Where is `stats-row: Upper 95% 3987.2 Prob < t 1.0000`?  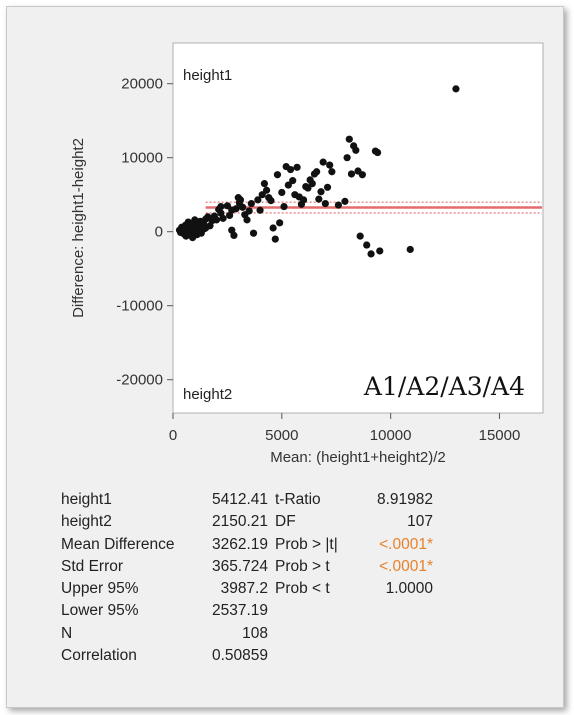 stats-row: Upper 95% 3987.2 Prob < t 1.0000 is located at coordinates (261, 591).